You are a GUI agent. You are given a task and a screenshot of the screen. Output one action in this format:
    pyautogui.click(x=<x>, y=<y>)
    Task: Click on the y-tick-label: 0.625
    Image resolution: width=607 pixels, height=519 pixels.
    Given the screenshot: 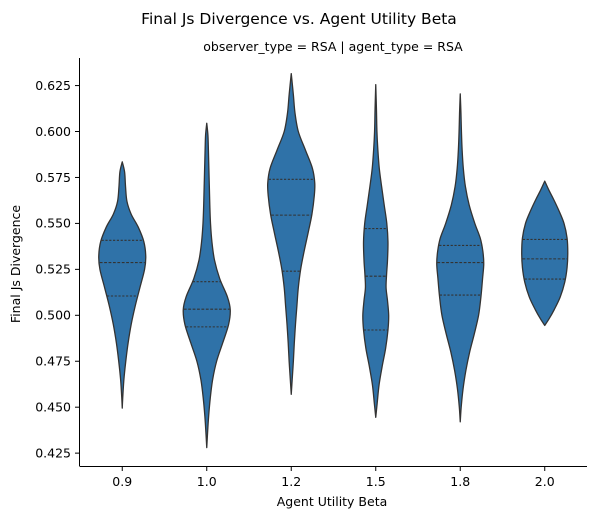 What is the action you would take?
    pyautogui.click(x=53, y=85)
    